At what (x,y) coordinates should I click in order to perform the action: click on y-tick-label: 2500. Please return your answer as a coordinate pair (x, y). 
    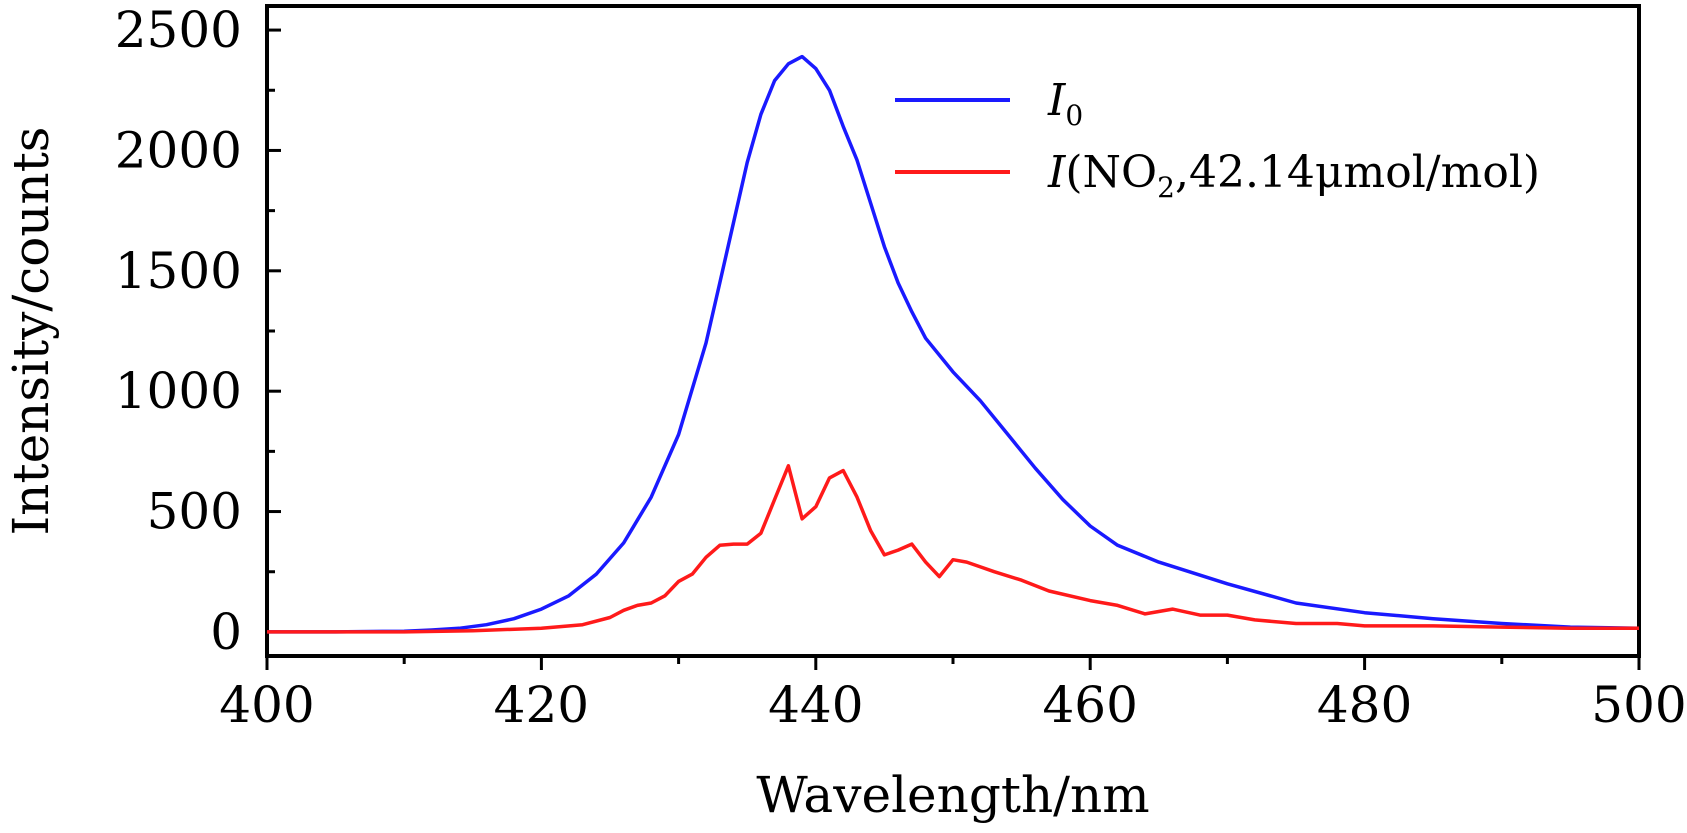
    Looking at the image, I should click on (178, 30).